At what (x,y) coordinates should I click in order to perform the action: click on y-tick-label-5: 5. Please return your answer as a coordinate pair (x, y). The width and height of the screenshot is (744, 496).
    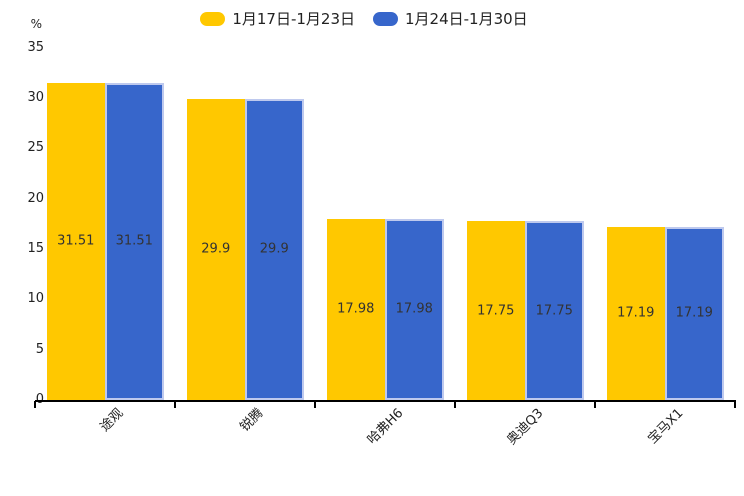
    Looking at the image, I should click on (39, 349).